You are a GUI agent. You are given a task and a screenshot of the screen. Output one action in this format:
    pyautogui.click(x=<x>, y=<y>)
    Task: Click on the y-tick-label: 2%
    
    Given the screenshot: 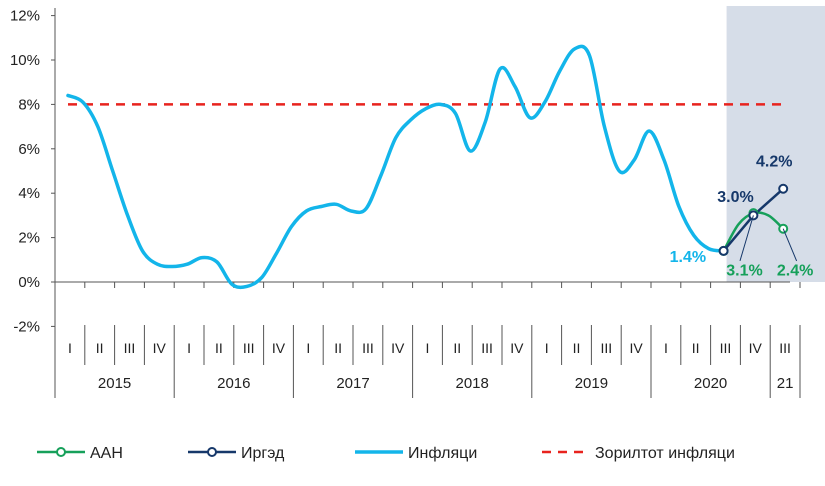 What is the action you would take?
    pyautogui.click(x=29, y=238)
    